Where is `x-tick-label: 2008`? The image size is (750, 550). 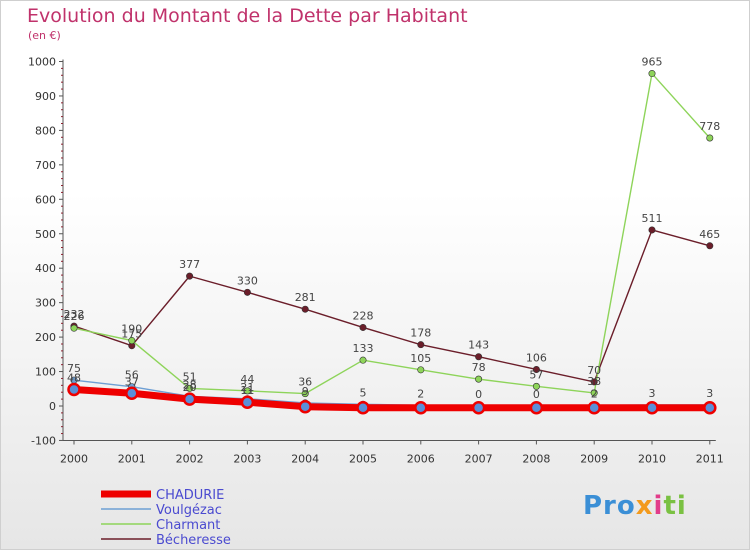 x-tick-label: 2008 is located at coordinates (536, 458).